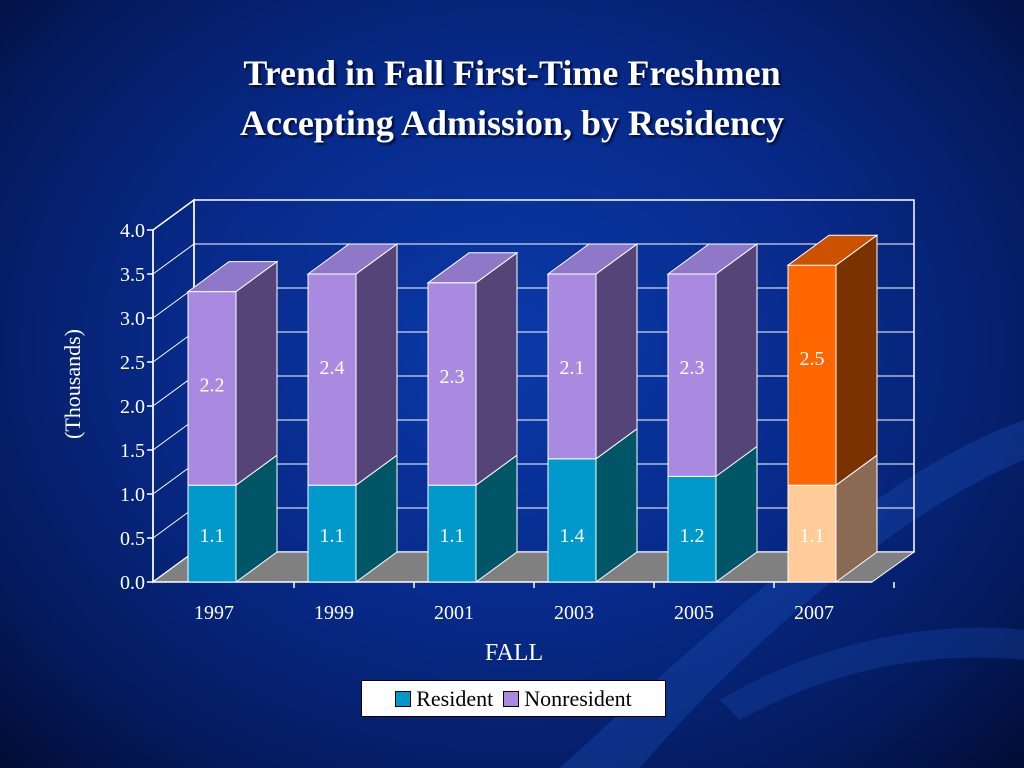  I want to click on data-label-nonresident-1999: 2.4, so click(332, 368).